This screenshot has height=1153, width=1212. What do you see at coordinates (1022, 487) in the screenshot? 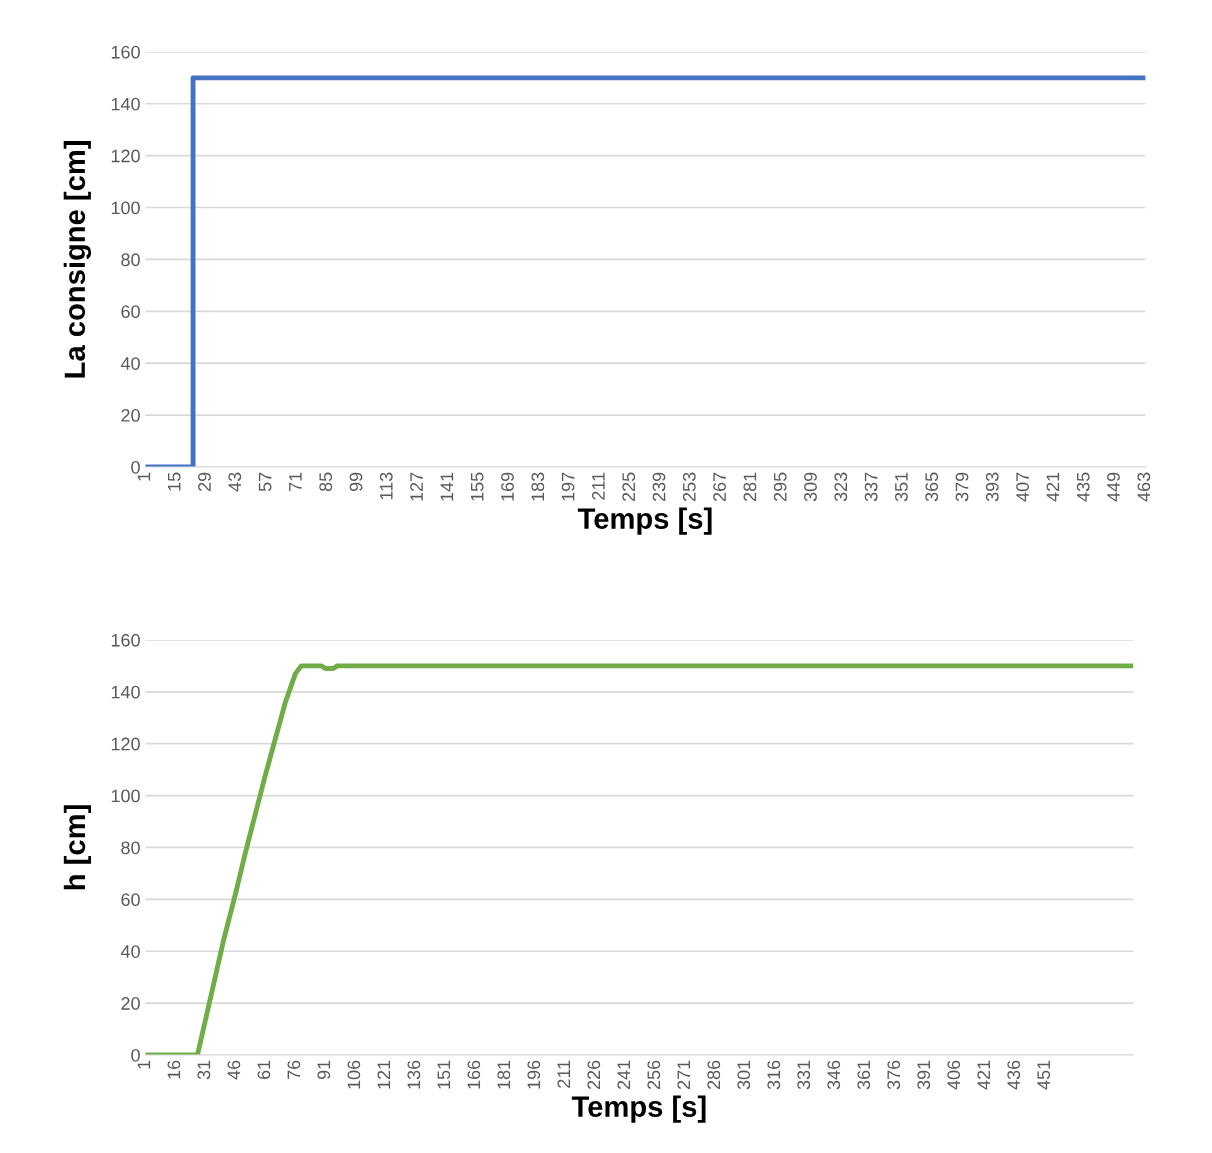
I see `x-tick-label: 407` at bounding box center [1022, 487].